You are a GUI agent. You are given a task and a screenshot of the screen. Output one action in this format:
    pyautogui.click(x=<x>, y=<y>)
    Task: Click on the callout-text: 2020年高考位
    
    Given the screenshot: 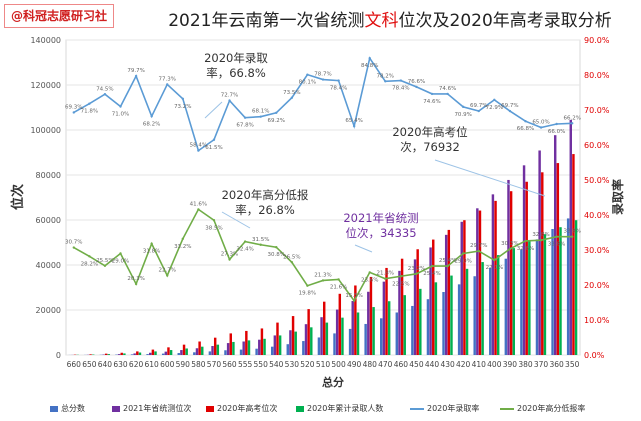 What is the action you would take?
    pyautogui.click(x=429, y=132)
    